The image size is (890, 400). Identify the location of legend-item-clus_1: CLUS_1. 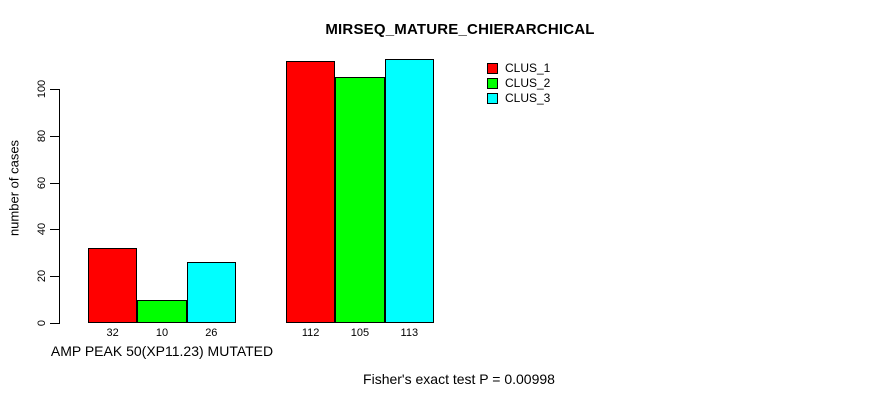
(518, 68).